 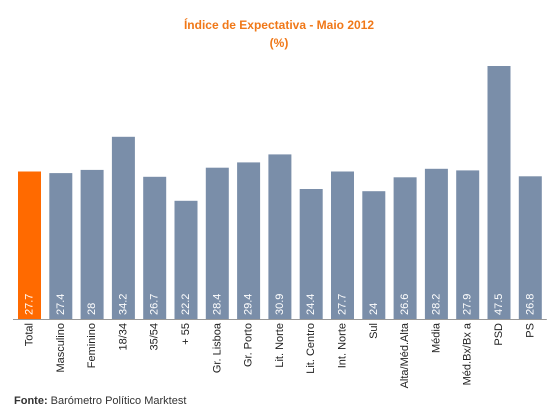 What do you see at coordinates (123, 304) in the screenshot?
I see `value-label-3: 34.2` at bounding box center [123, 304].